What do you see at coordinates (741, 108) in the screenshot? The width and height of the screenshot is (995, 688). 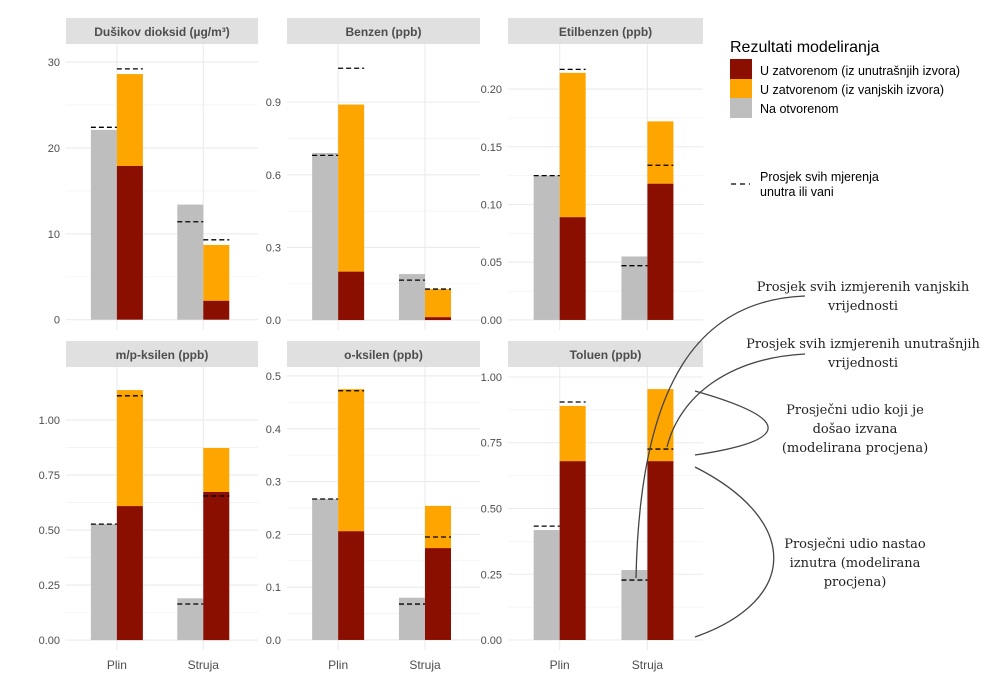 I see `legend-swatch-outdoor` at bounding box center [741, 108].